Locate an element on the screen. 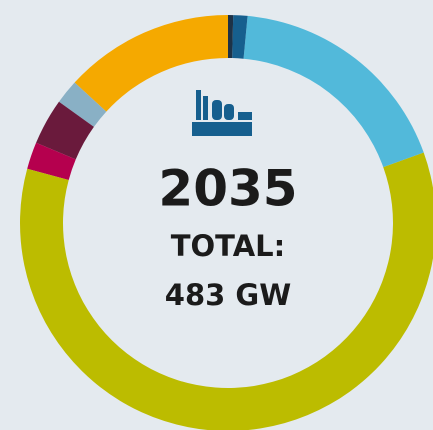  center-total: 483 GW is located at coordinates (228, 295).